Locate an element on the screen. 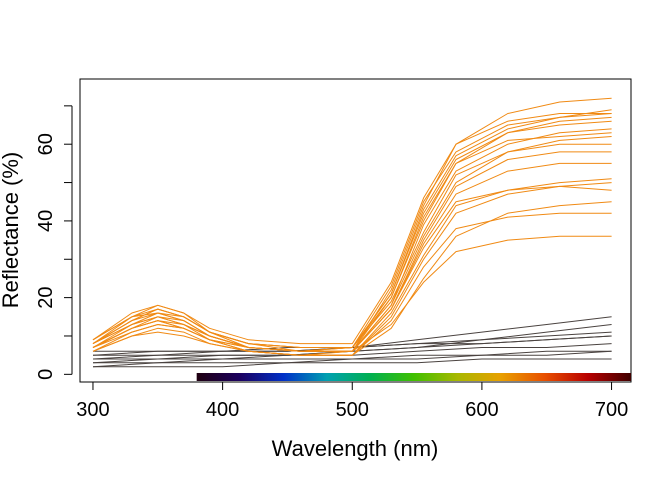 The width and height of the screenshot is (672, 480). y-tick-label: 40 is located at coordinates (46, 221).